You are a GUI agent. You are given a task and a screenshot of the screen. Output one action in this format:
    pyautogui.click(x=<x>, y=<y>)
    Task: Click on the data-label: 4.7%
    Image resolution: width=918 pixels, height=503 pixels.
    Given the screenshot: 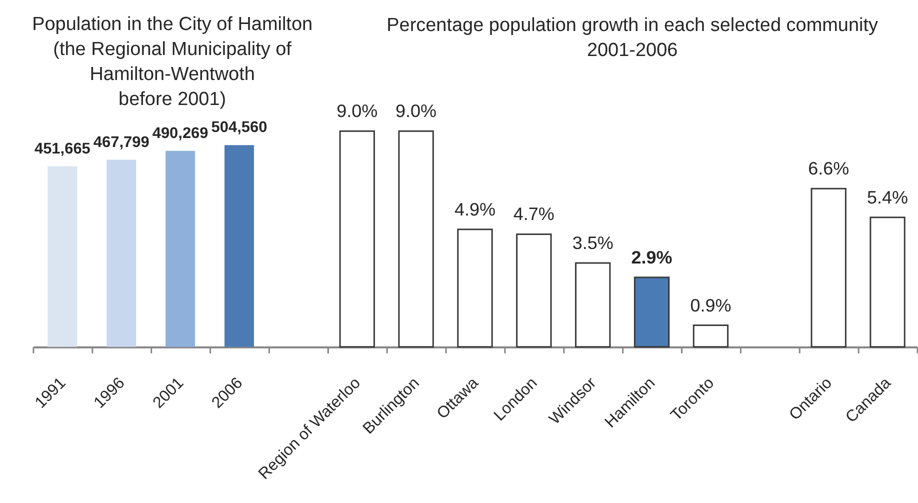 What is the action you would take?
    pyautogui.click(x=533, y=214)
    